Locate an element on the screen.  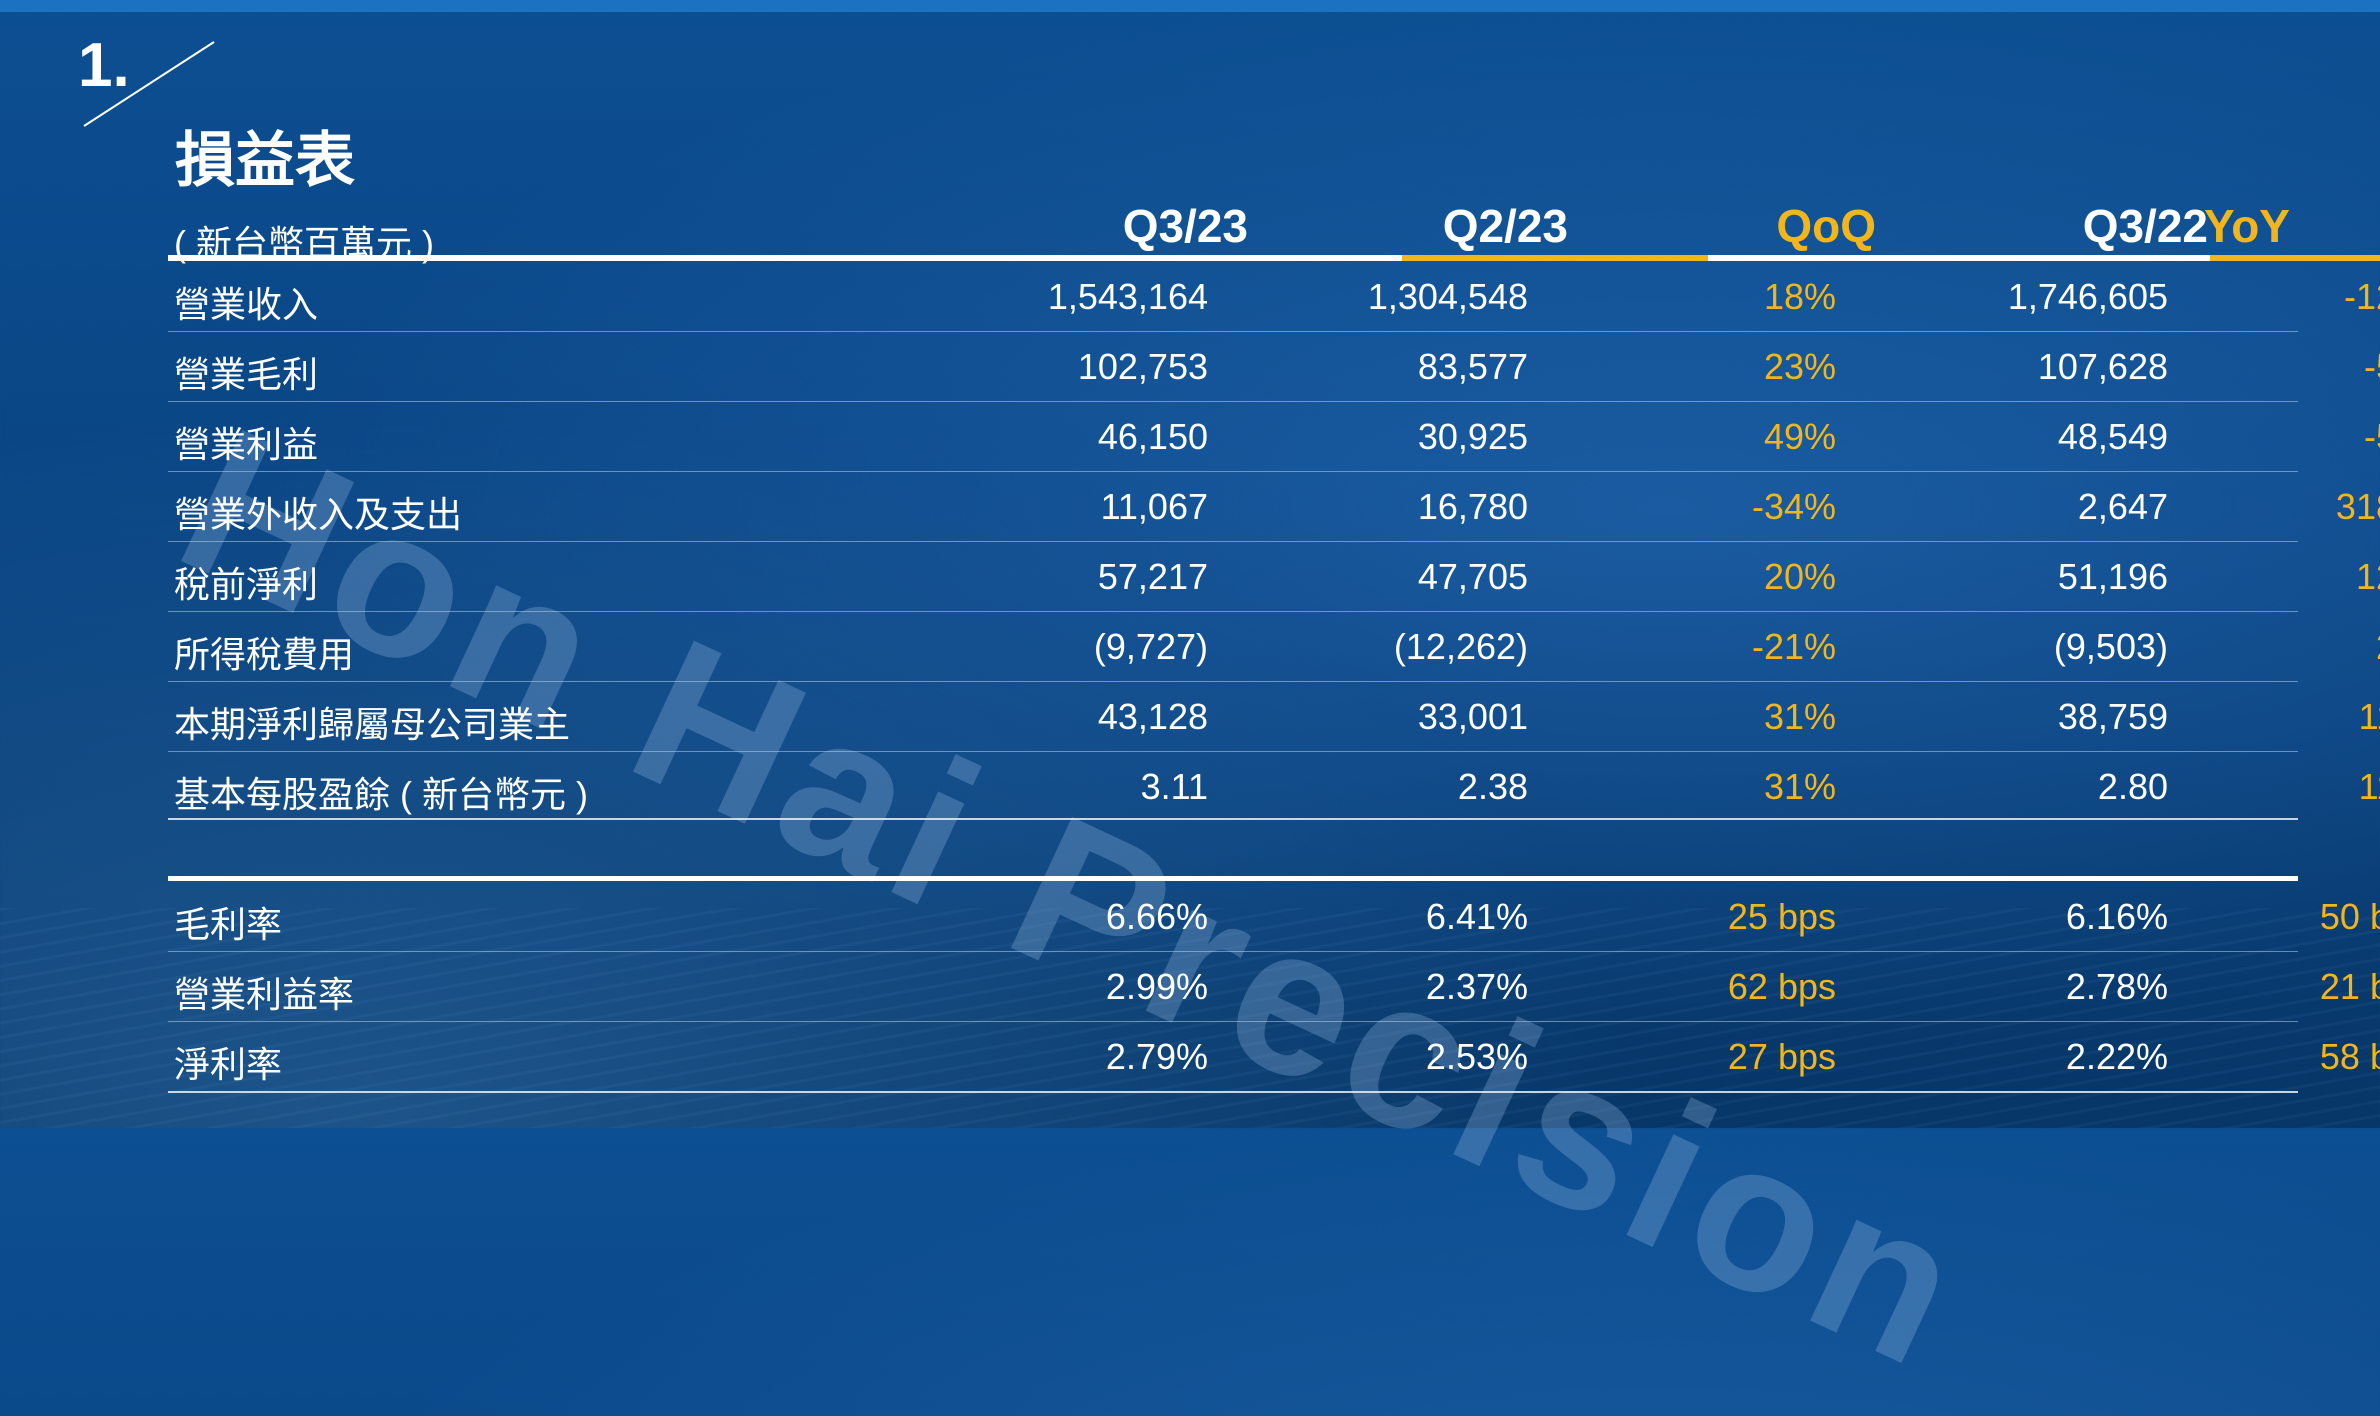
value-q3-22: 38,759 is located at coordinates (2112, 716).